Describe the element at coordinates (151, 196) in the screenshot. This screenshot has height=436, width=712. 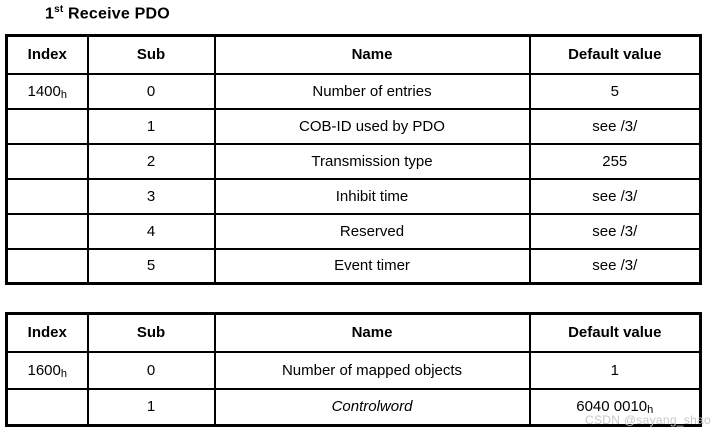
I see `cell-sub: 3` at that location.